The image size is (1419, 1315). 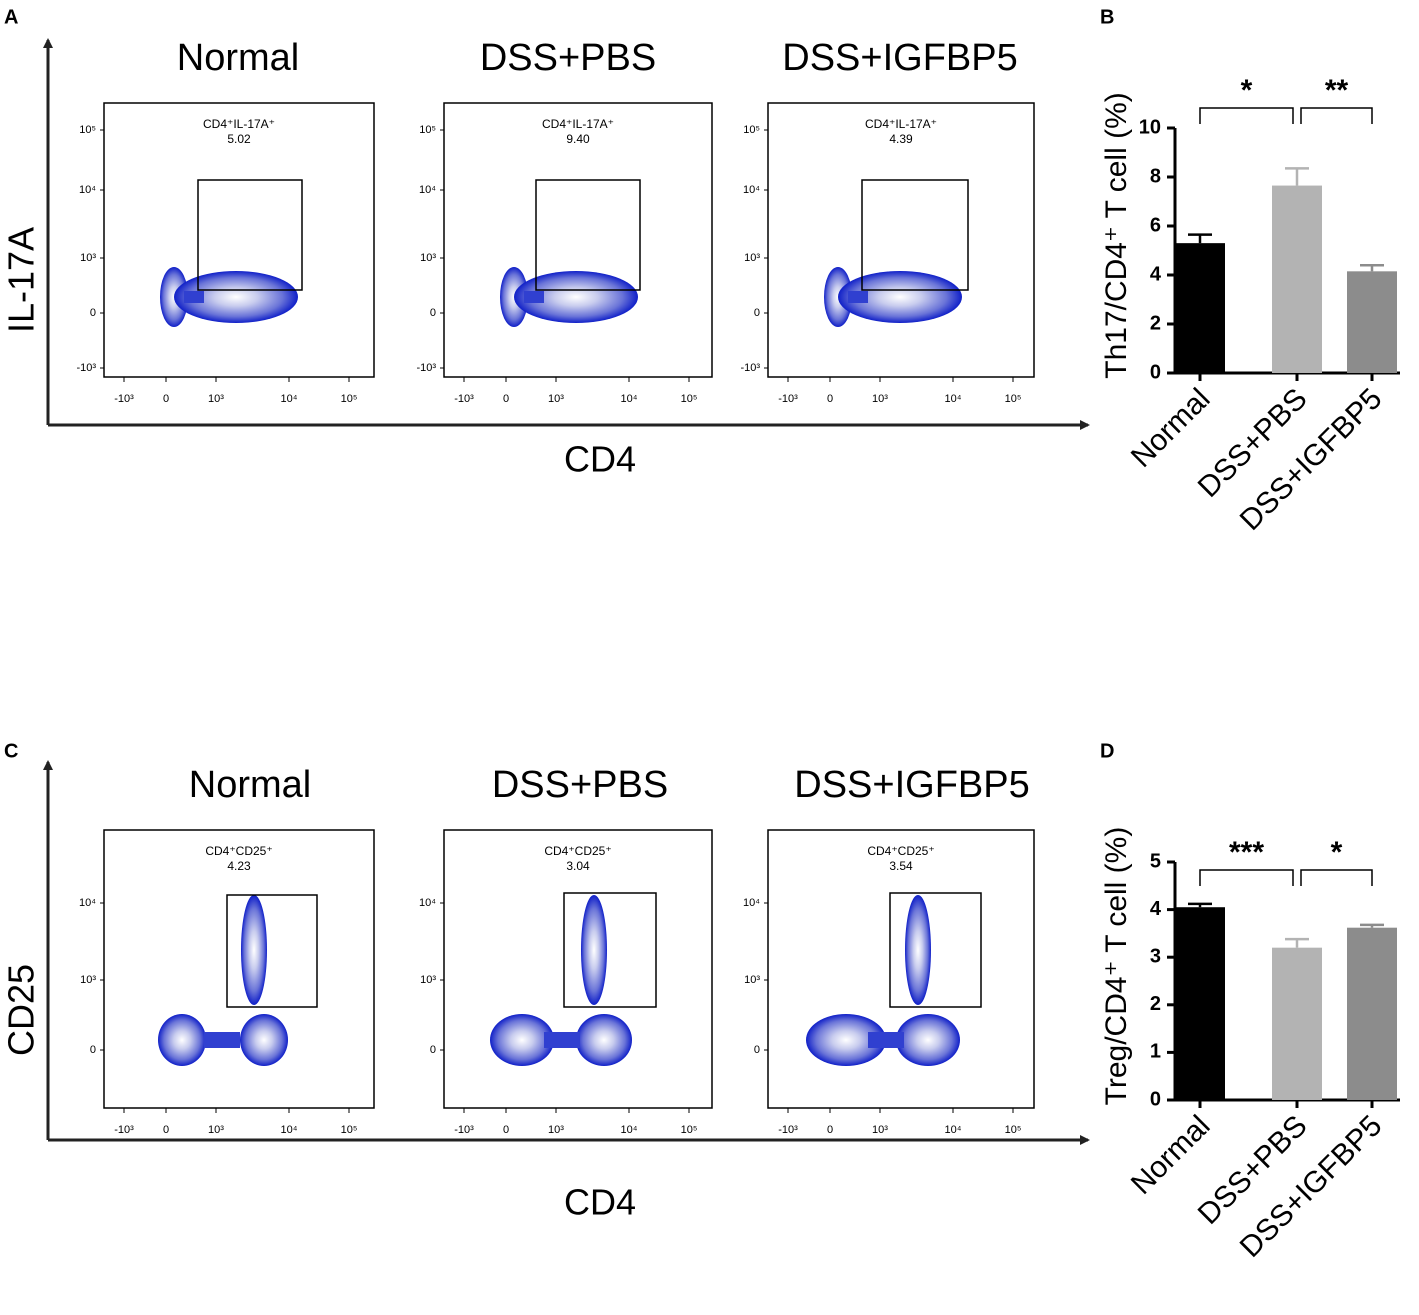 I want to click on y-tick-label: 8, so click(x=1155, y=176).